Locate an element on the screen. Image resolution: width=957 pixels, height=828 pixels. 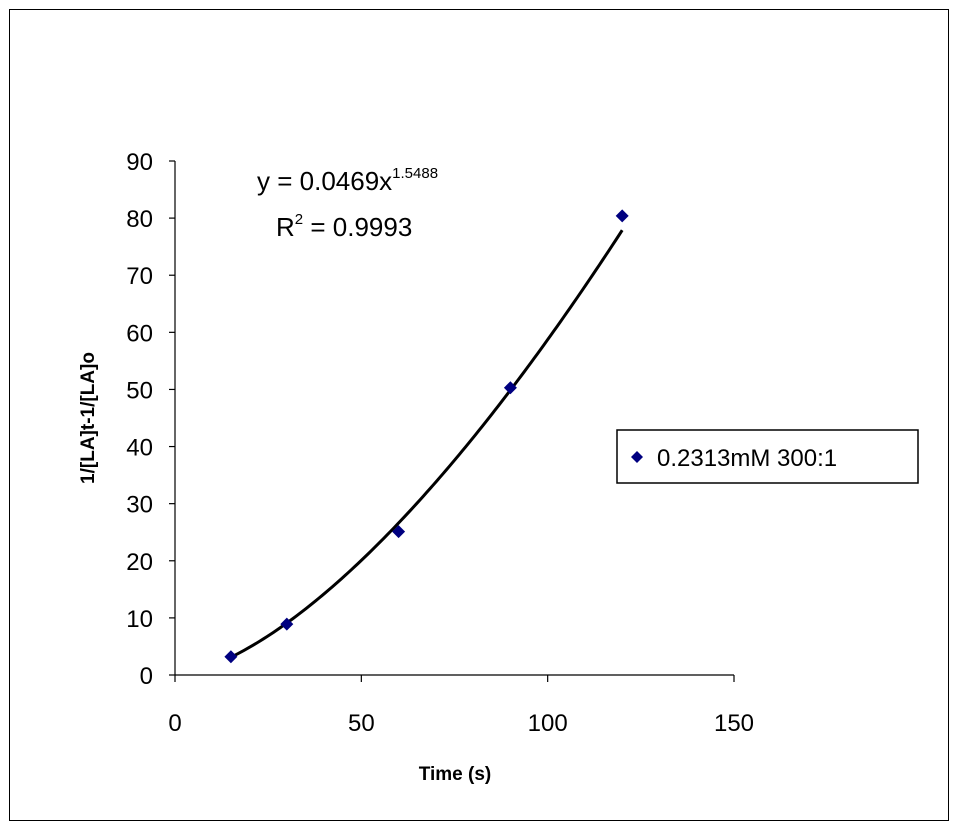
x-tick-label: 100 is located at coordinates (548, 723).